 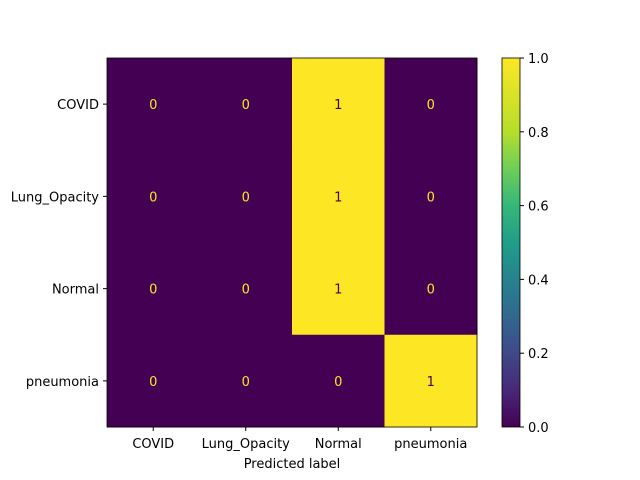 I want to click on x-tick-label: Normal, so click(x=338, y=444).